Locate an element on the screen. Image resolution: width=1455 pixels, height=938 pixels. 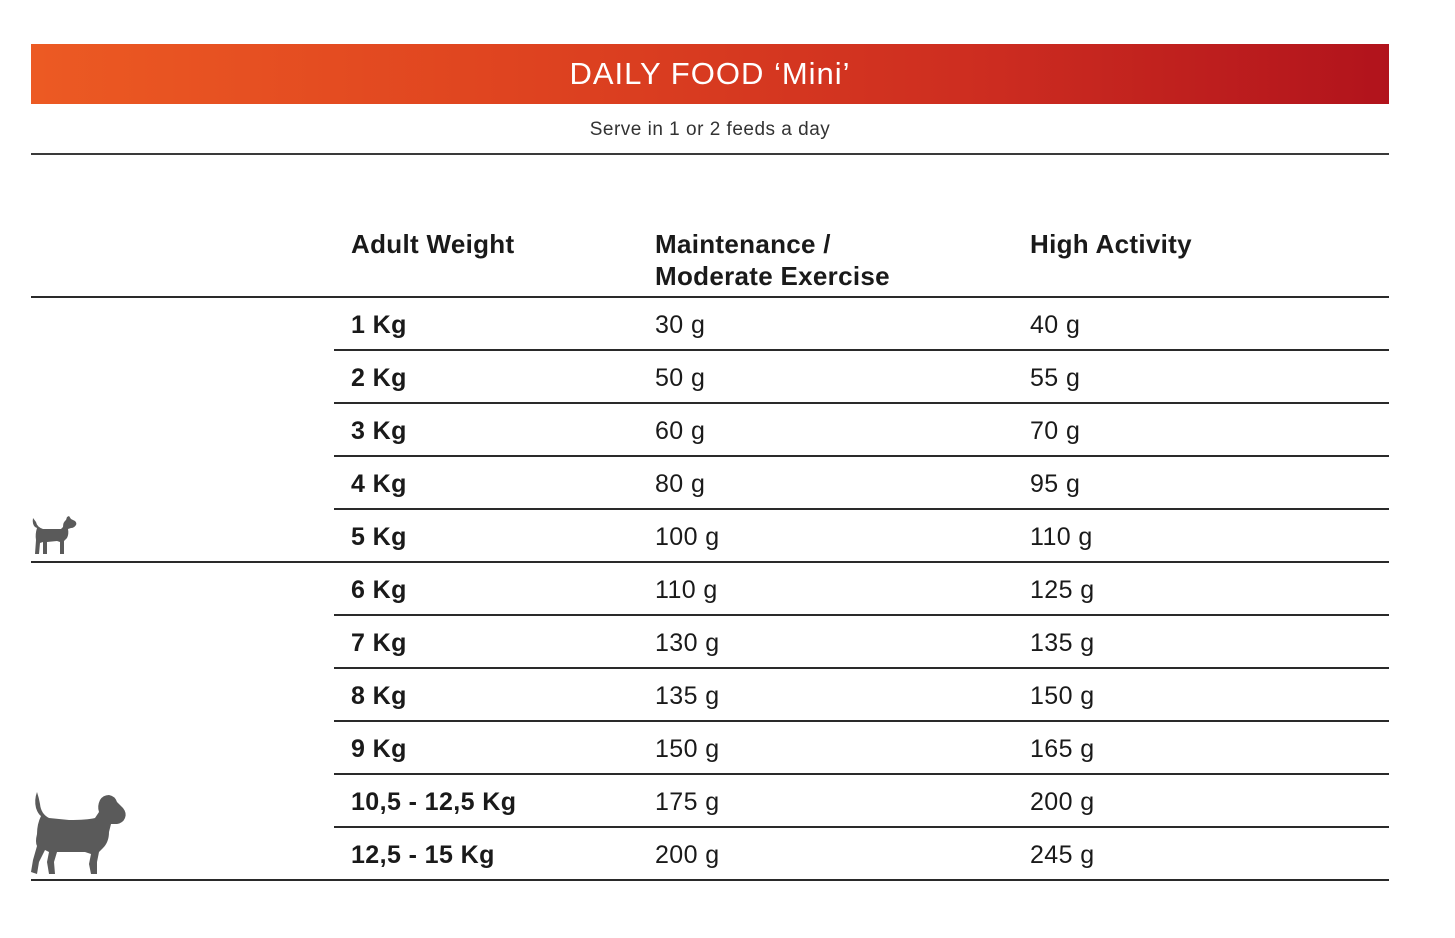
weight-cell: 10,5 - 12,5 Kg is located at coordinates (434, 802).